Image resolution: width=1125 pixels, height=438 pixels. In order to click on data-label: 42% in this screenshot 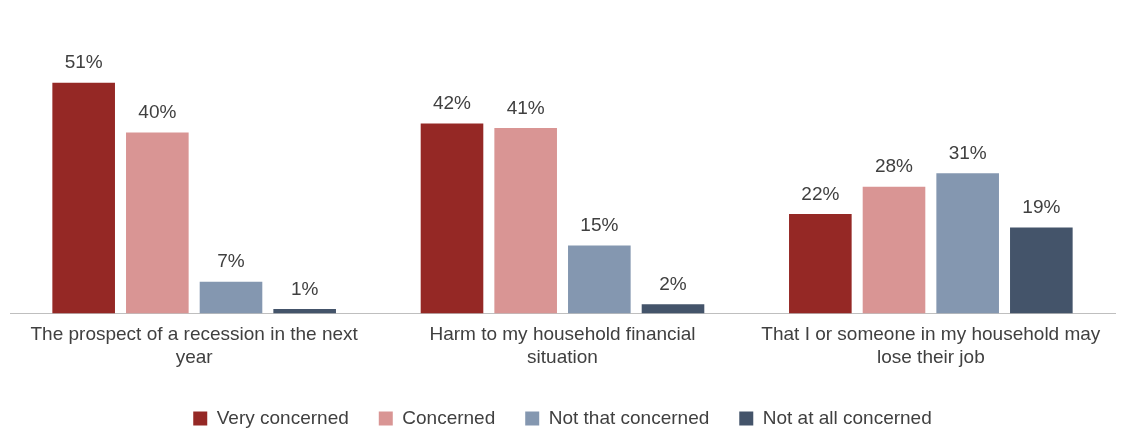, I will do `click(452, 103)`.